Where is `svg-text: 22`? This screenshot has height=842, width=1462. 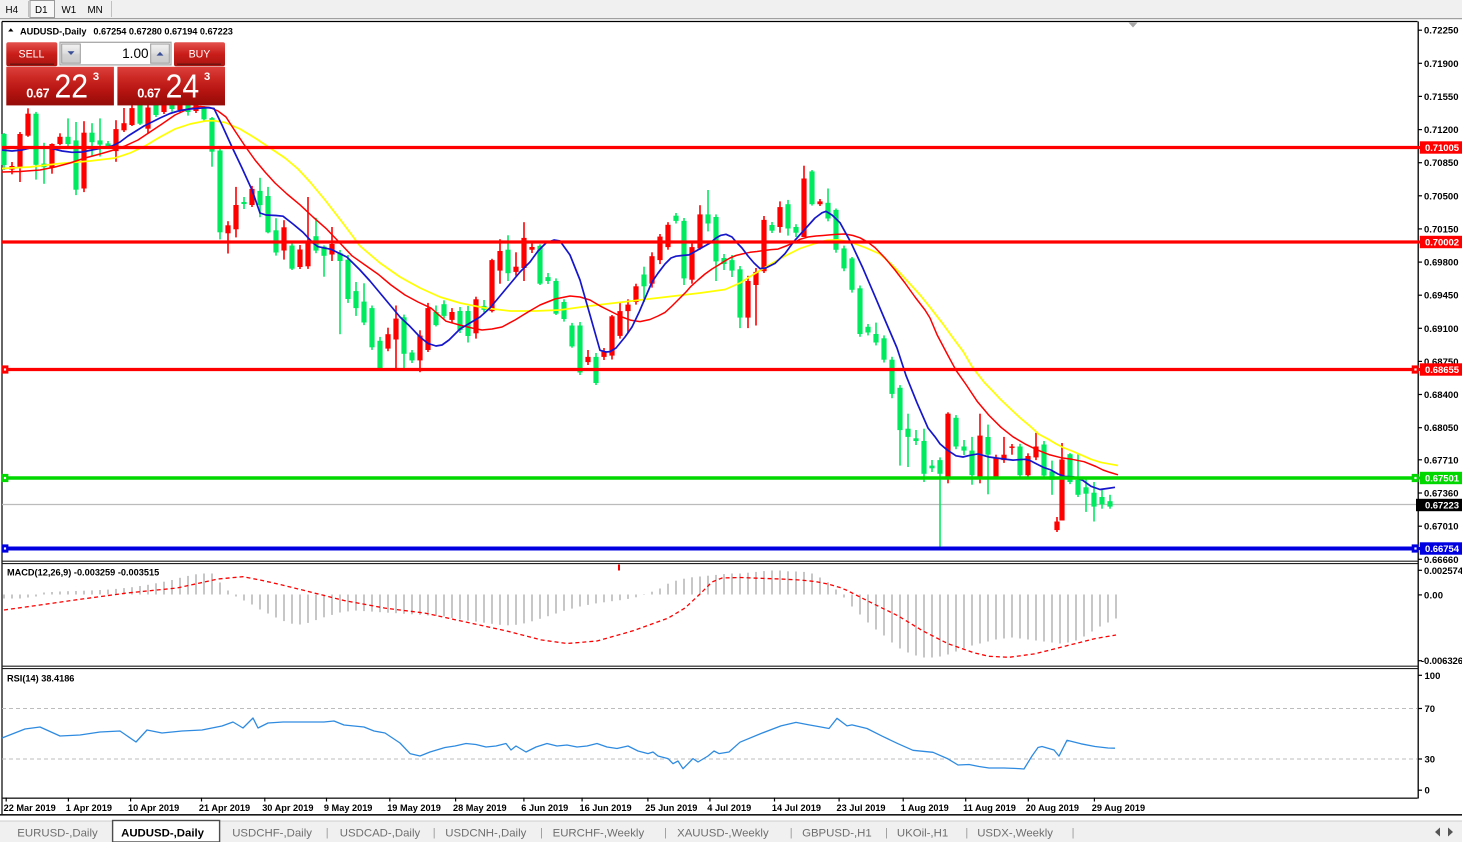 svg-text: 22 is located at coordinates (72, 86).